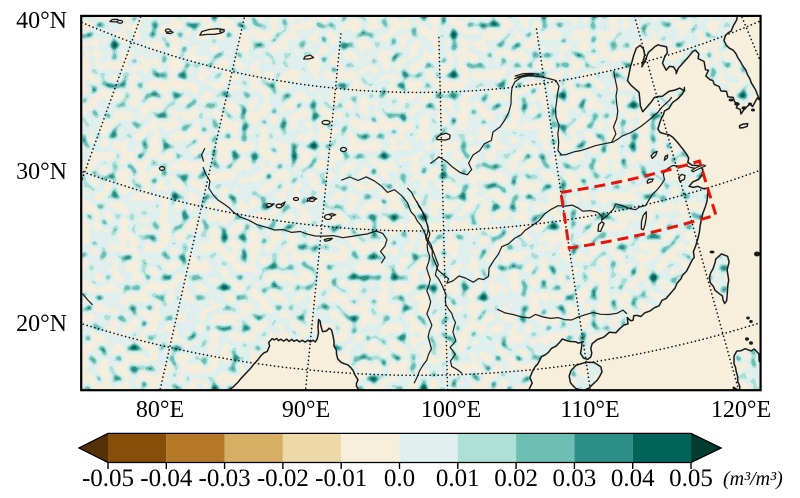 This screenshot has width=800, height=498. Describe the element at coordinates (741, 410) in the screenshot. I see `svg-text: 120°E` at that location.